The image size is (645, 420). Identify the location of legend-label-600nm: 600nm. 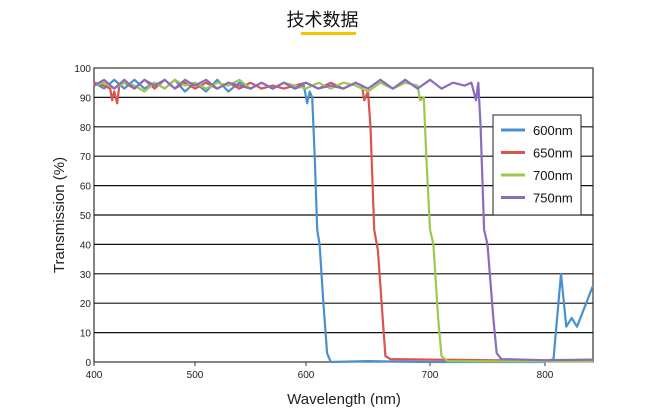
(553, 130).